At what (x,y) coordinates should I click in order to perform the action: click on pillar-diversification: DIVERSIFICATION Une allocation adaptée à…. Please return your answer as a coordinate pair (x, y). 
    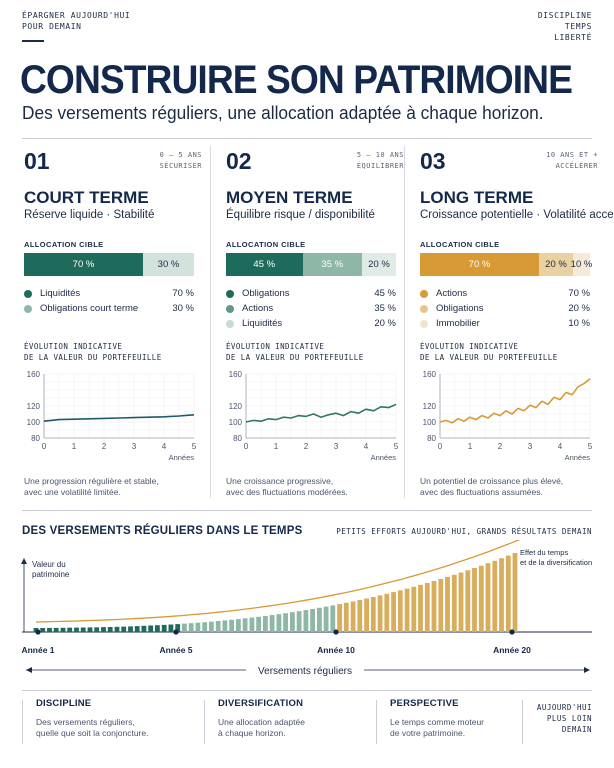
    Looking at the image, I should click on (261, 718).